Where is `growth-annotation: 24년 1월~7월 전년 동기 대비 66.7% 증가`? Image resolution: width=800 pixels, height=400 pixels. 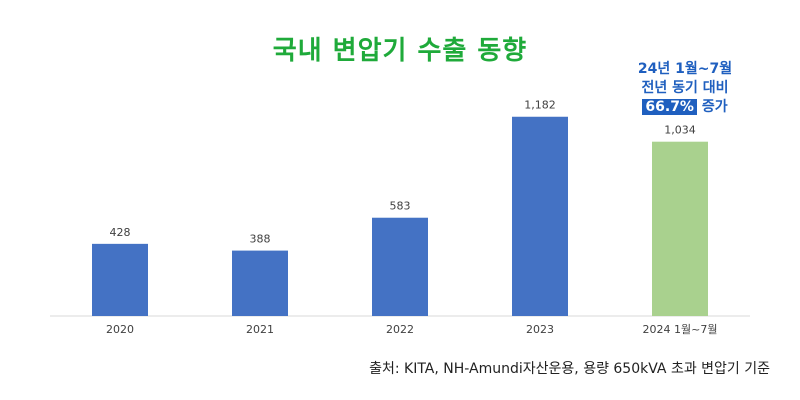
growth-annotation: 24년 1월~7월 전년 동기 대비 66.7% 증가 is located at coordinates (685, 88).